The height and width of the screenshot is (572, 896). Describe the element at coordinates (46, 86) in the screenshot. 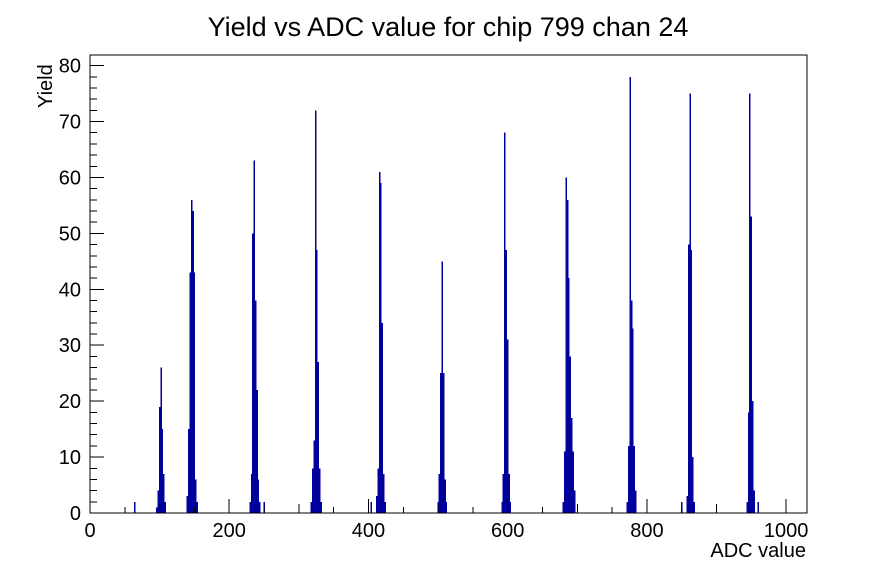

I see `y-axis-title: Yield` at that location.